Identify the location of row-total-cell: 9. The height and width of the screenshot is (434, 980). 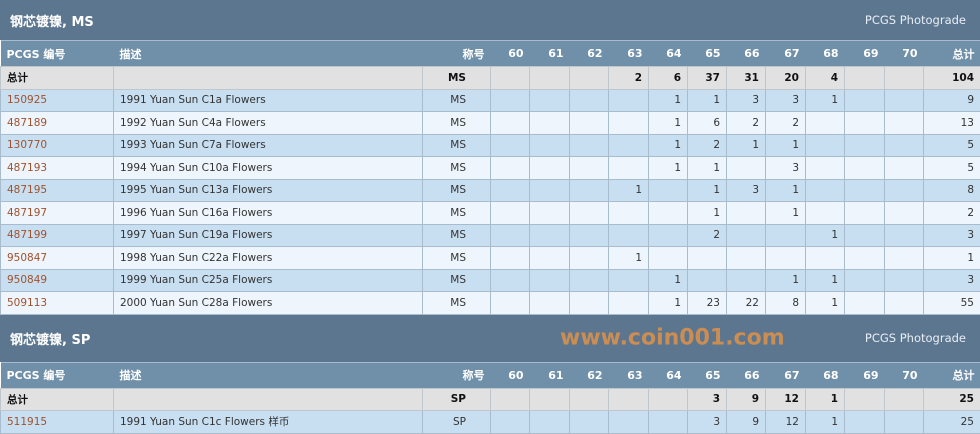
(952, 100).